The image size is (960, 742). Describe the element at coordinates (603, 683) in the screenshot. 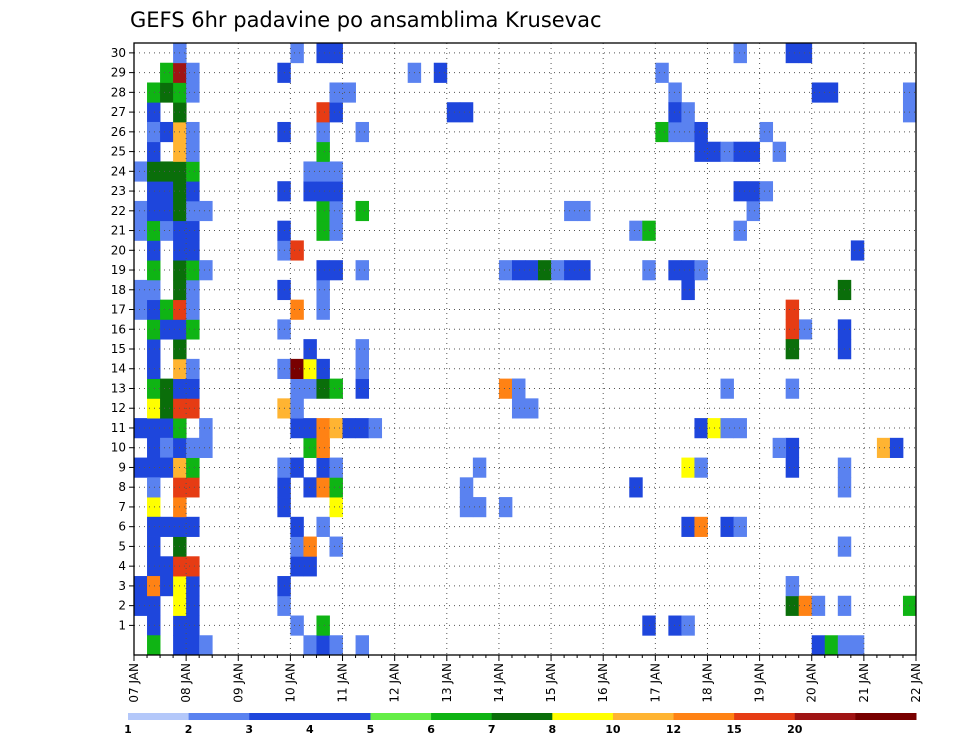

I see `x-tick-label: 16 JAN` at that location.